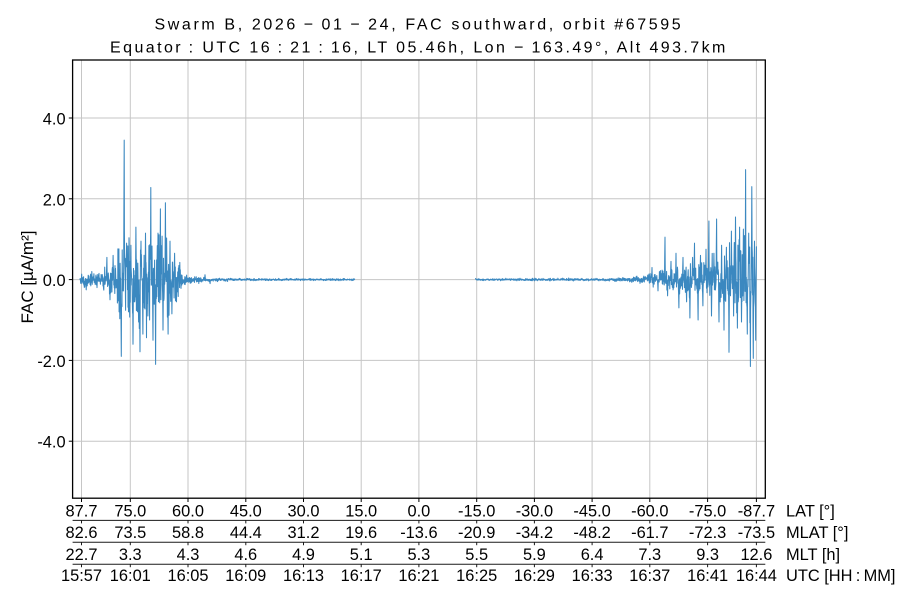 The image size is (900, 605). I want to click on svg-text: 16:13, so click(303, 576).